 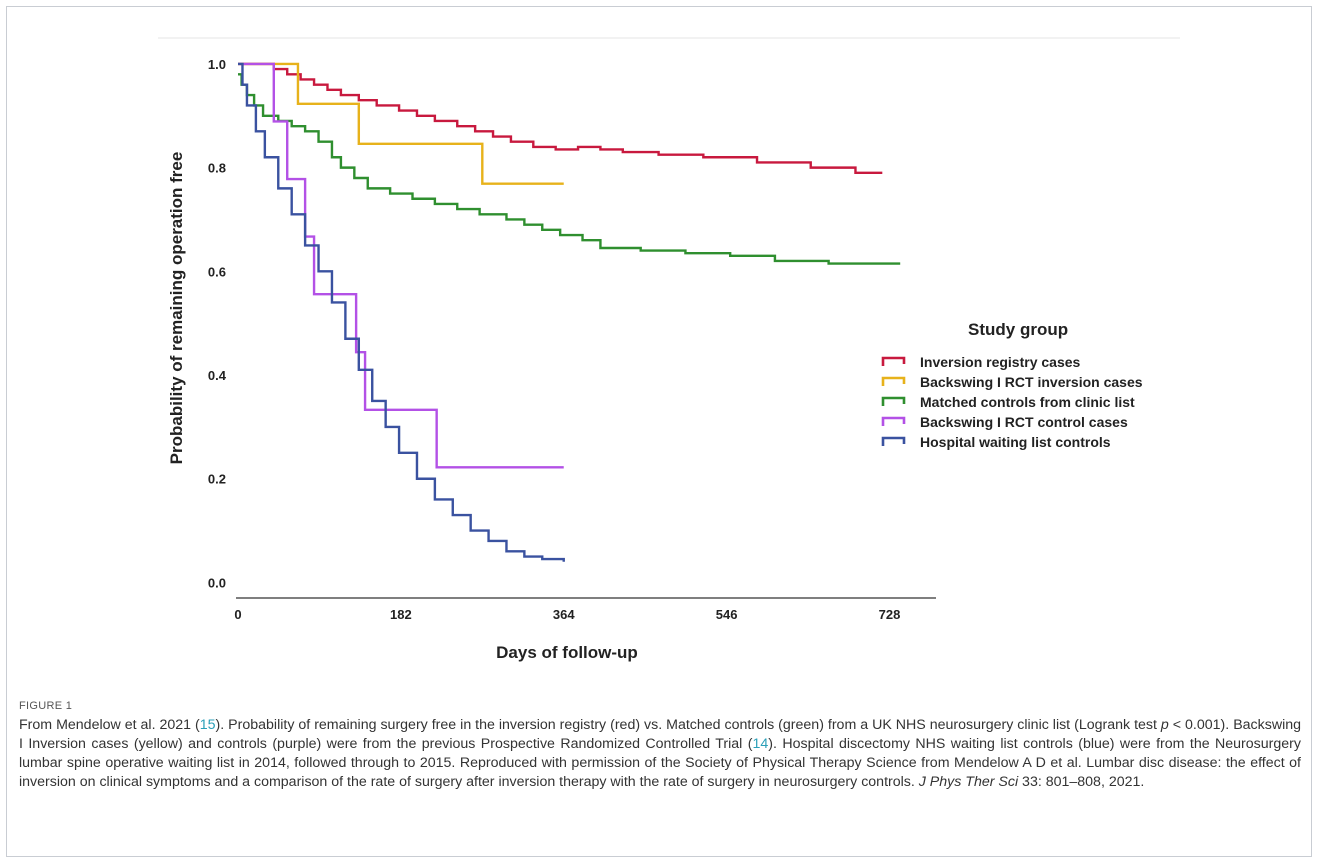 What do you see at coordinates (1031, 382) in the screenshot?
I see `legend-label: Backswing I RCT inversion cases` at bounding box center [1031, 382].